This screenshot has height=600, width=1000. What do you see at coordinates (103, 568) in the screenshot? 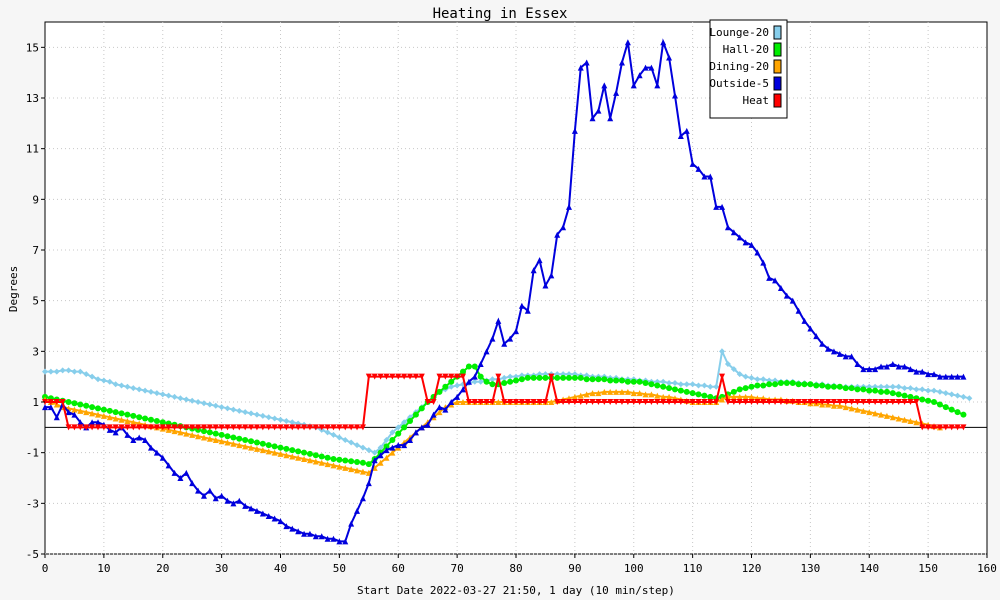
I see `x-tick-label: 10` at bounding box center [103, 568].